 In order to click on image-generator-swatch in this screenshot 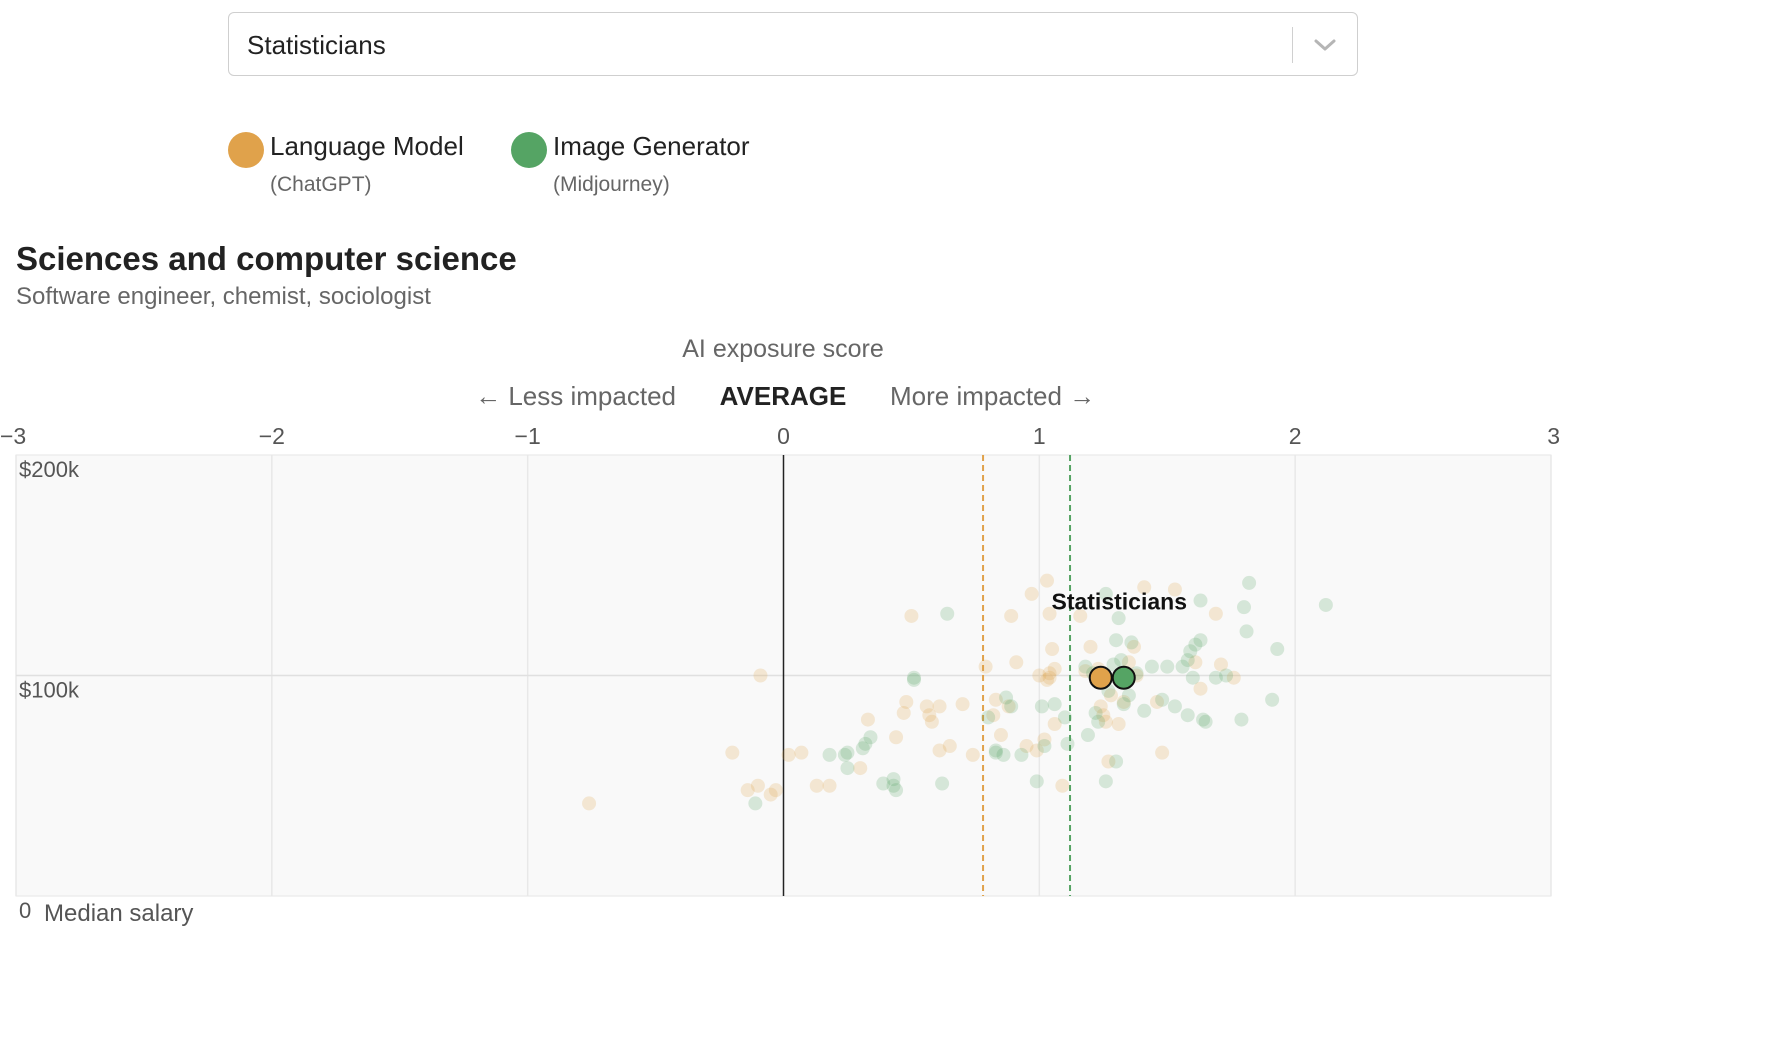, I will do `click(529, 150)`.